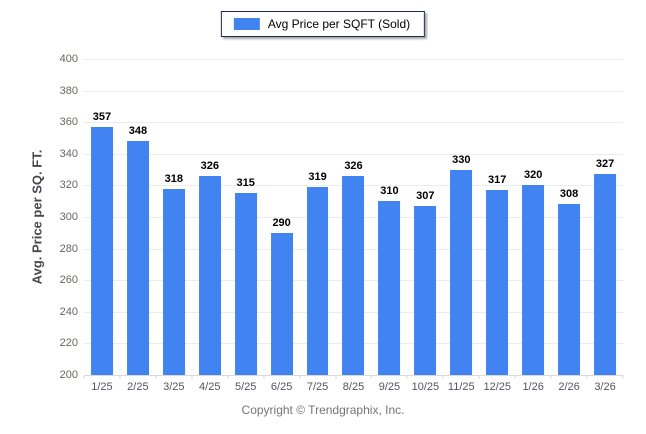 This screenshot has width=646, height=434. I want to click on y-tick-label: 340, so click(68, 153).